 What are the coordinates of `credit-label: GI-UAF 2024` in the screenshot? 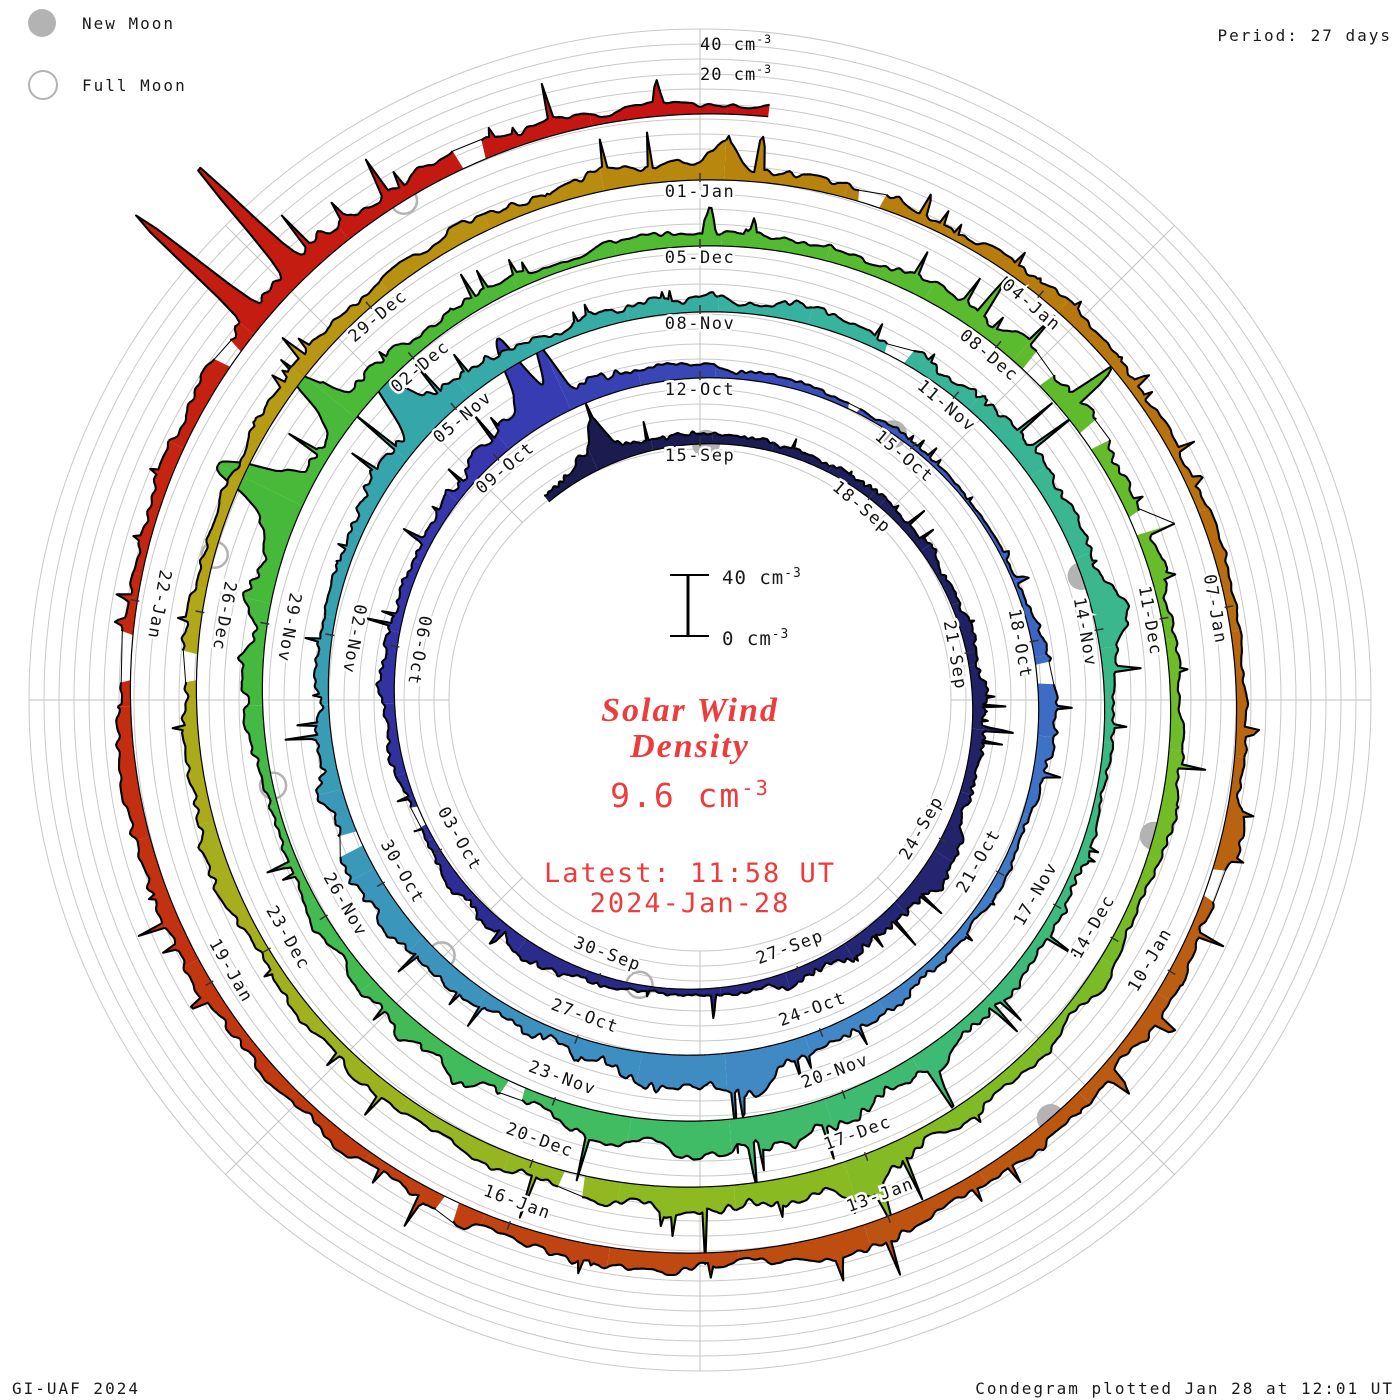 It's located at (76, 1388).